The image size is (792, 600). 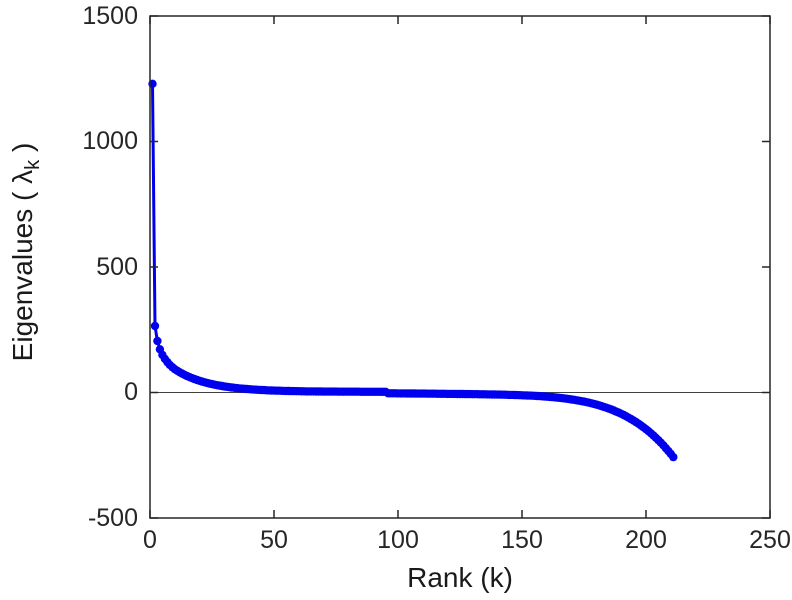 I want to click on y-tick-label: 500, so click(x=117, y=267).